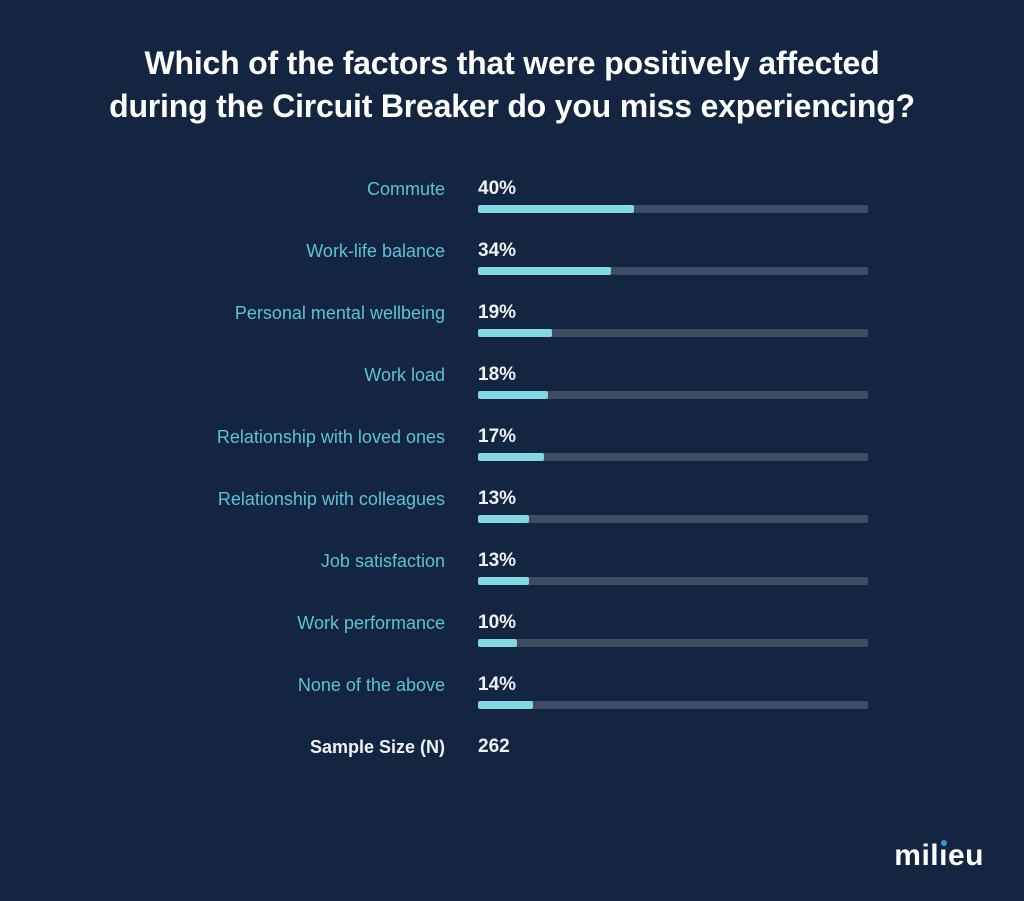  Describe the element at coordinates (371, 685) in the screenshot. I see `category-label: None of the above` at that location.